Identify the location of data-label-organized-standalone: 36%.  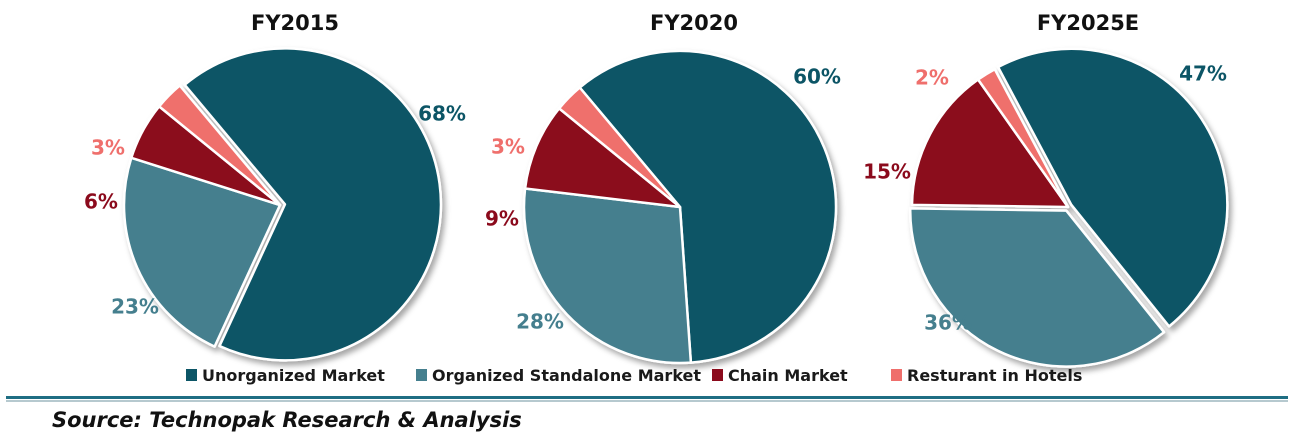
(948, 323).